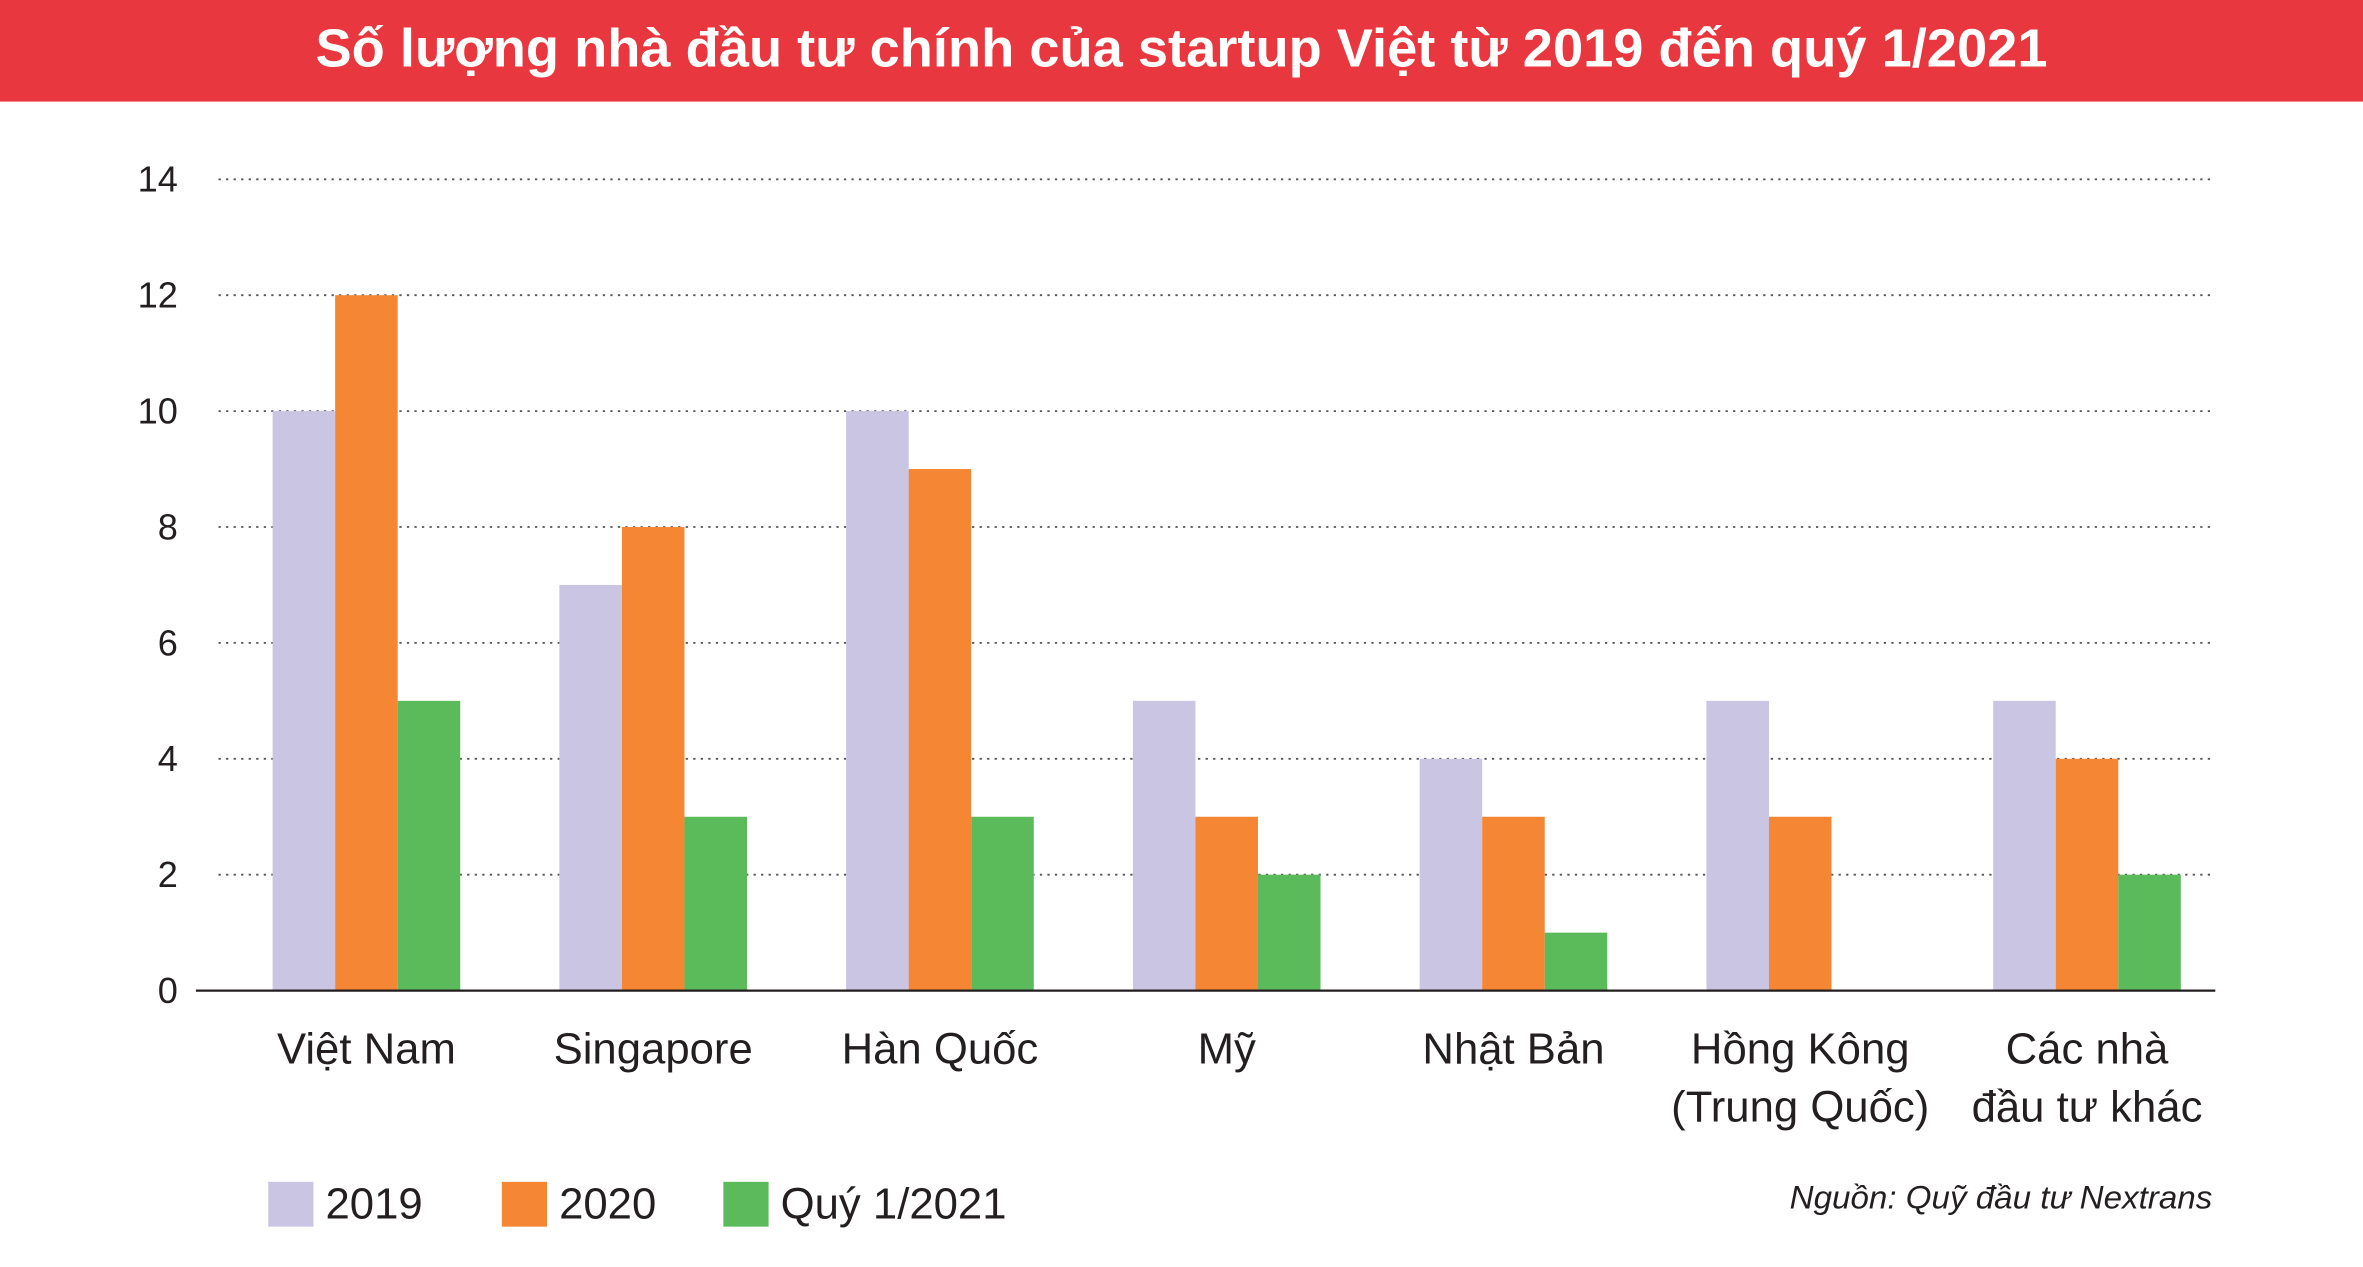 This screenshot has width=2363, height=1267. What do you see at coordinates (366, 1049) in the screenshot?
I see `x-tick-label: Việt Nam` at bounding box center [366, 1049].